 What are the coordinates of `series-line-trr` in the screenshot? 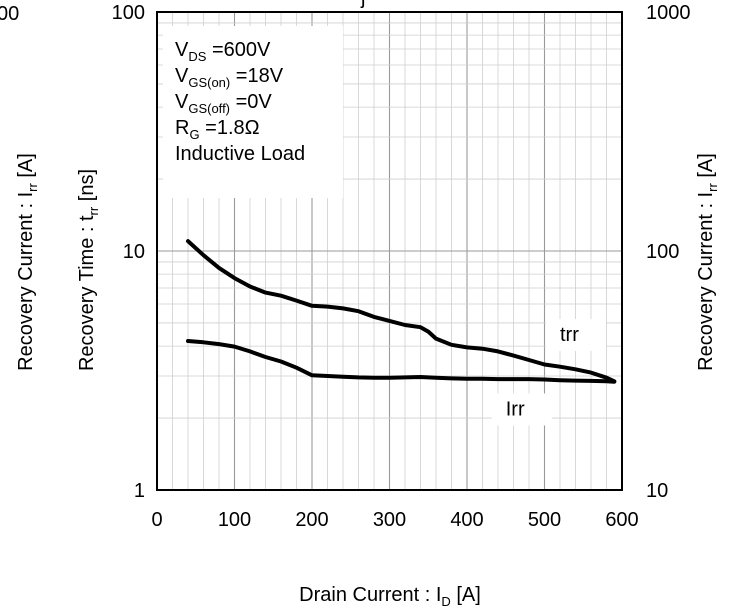 It's located at (401, 311).